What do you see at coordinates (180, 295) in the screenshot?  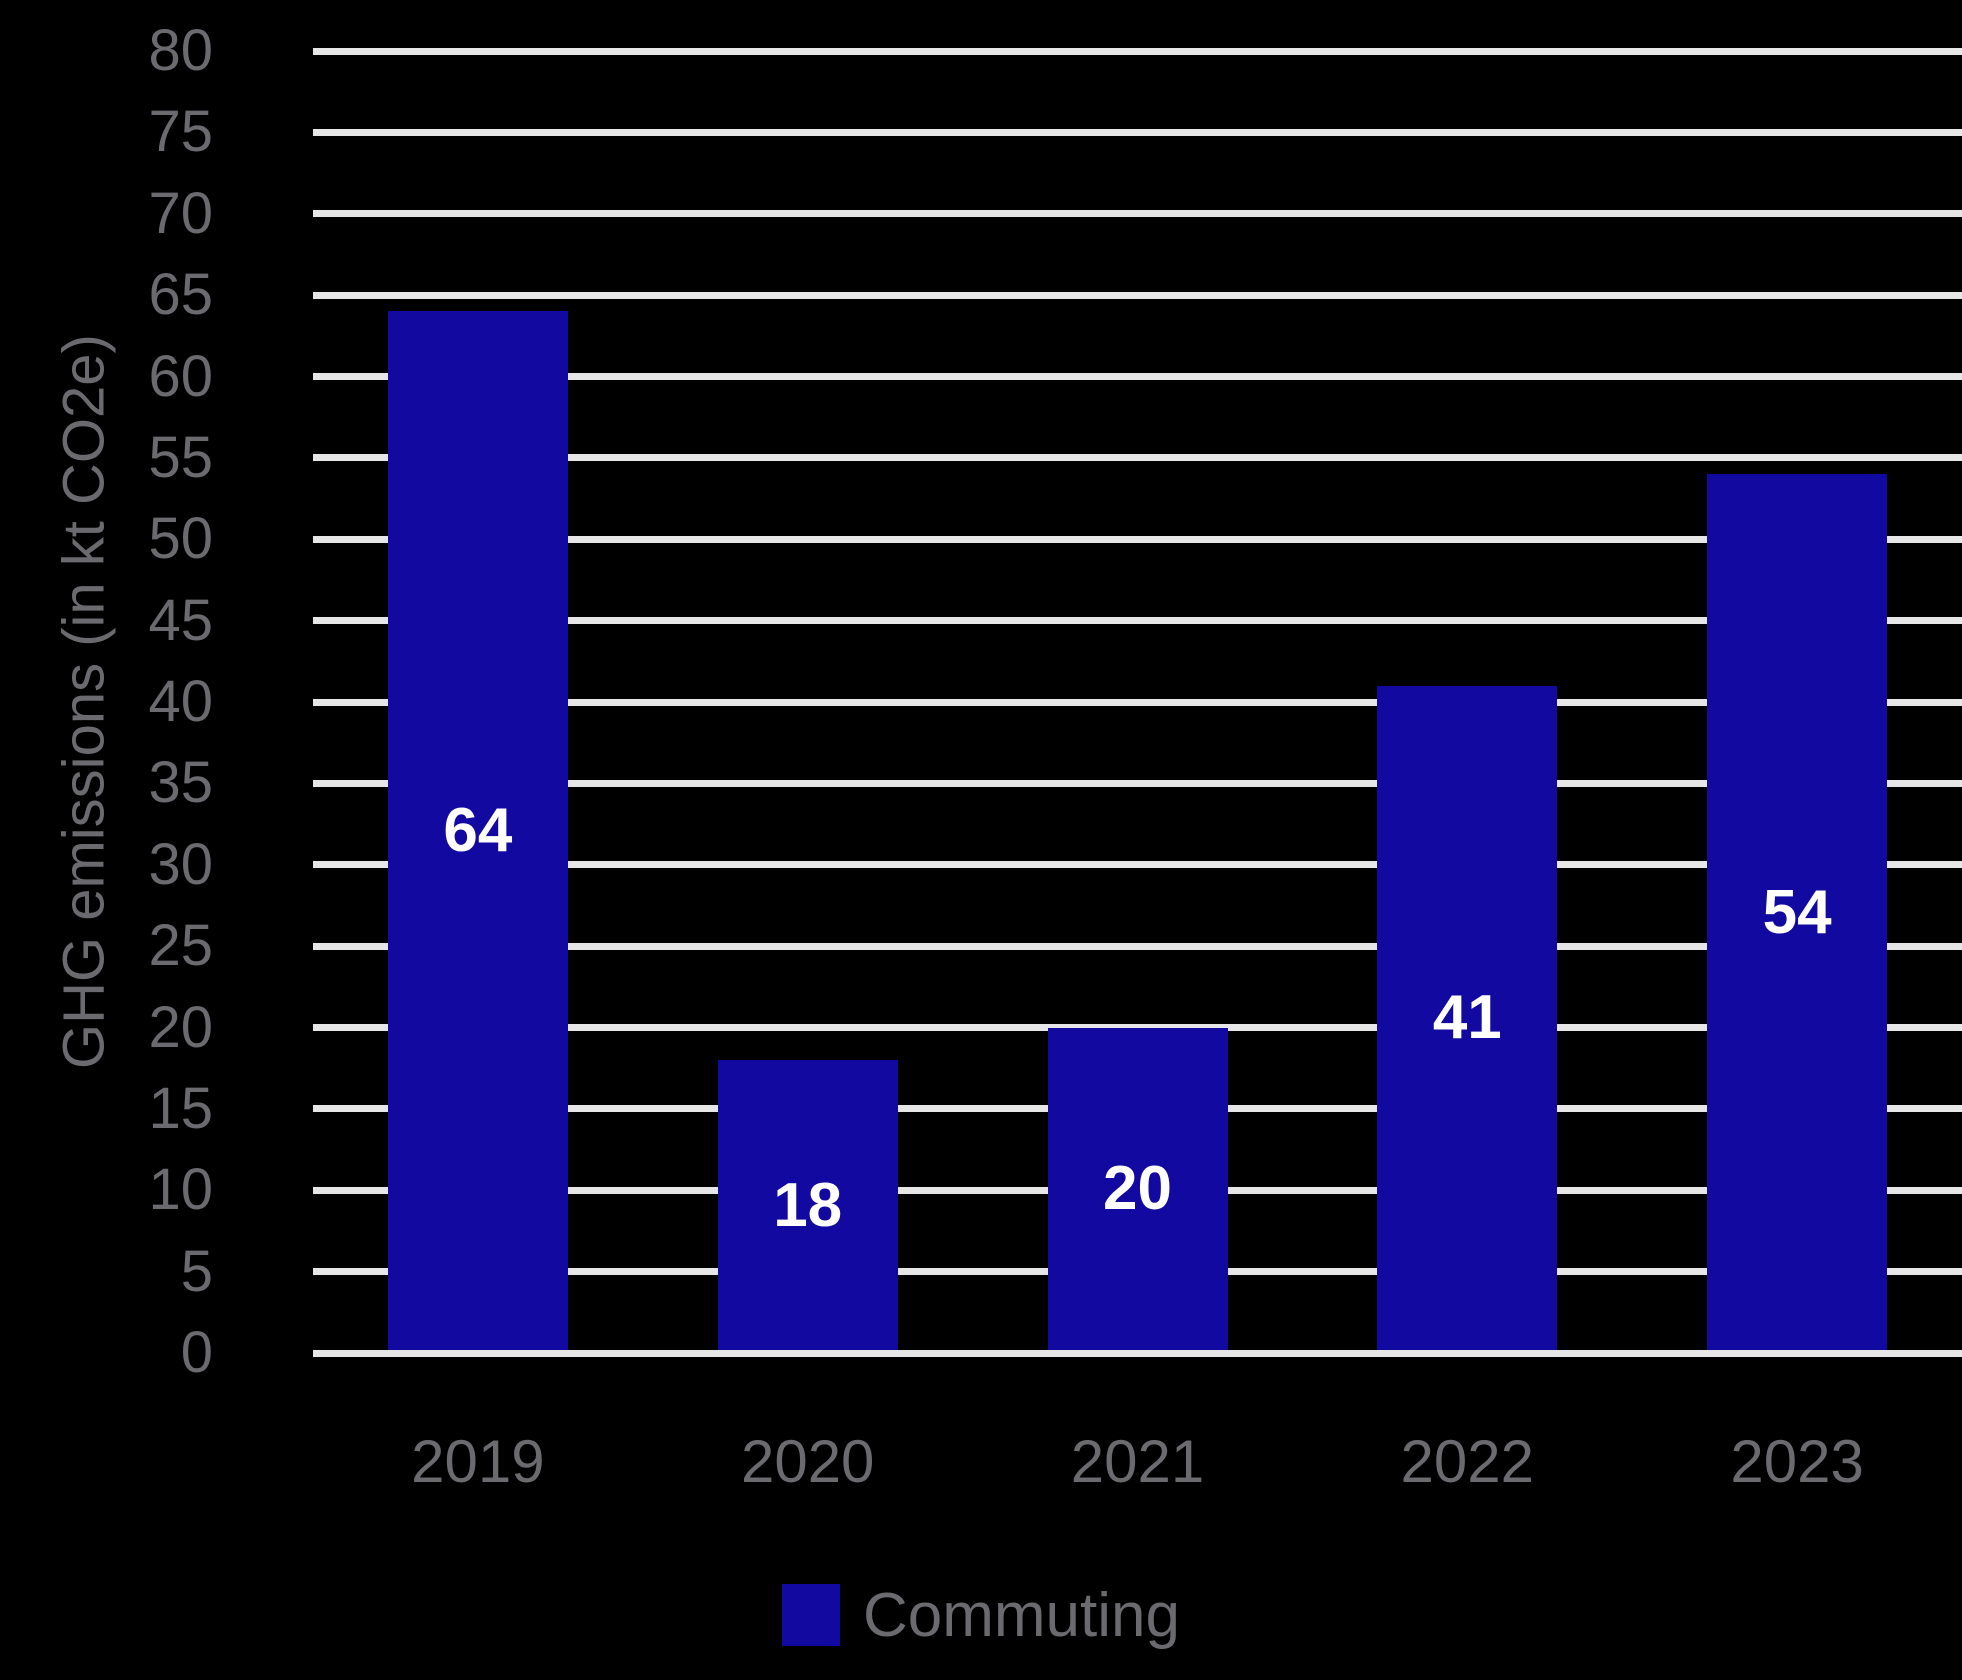 I see `y-tick-label-65: 65` at bounding box center [180, 295].